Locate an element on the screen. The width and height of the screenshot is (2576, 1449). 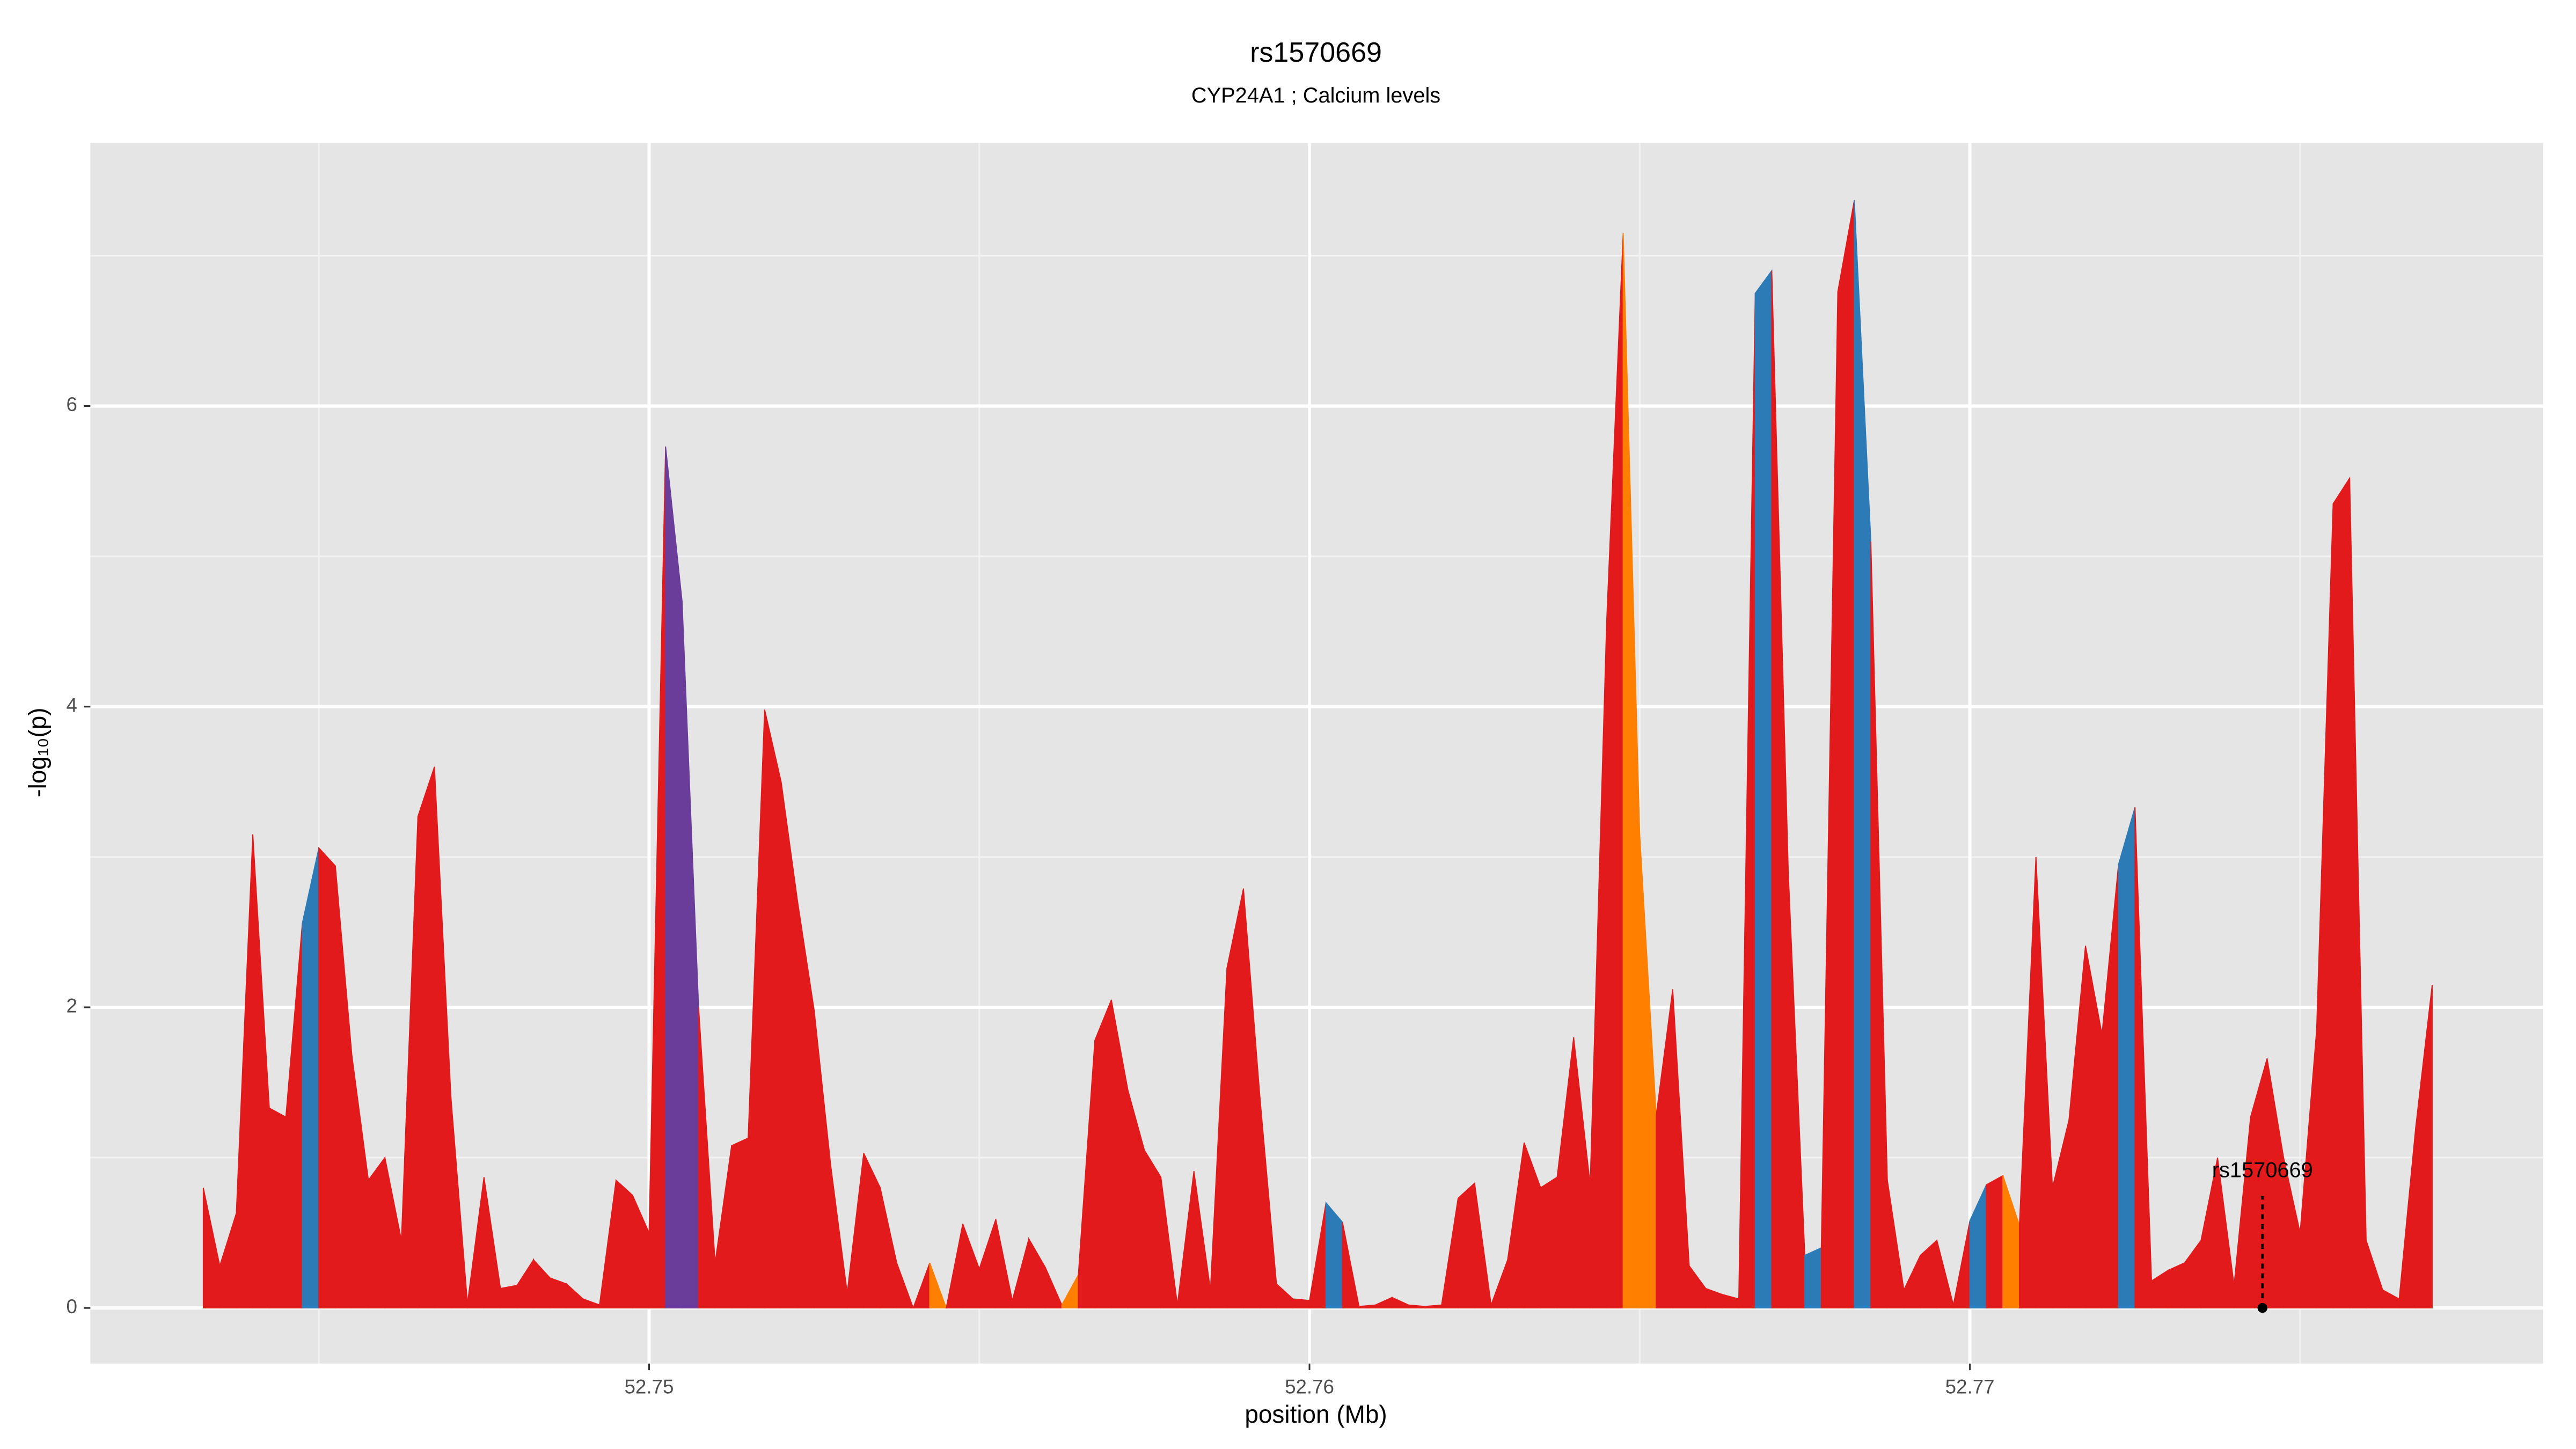
y-tick-label: 0 is located at coordinates (71, 1307).